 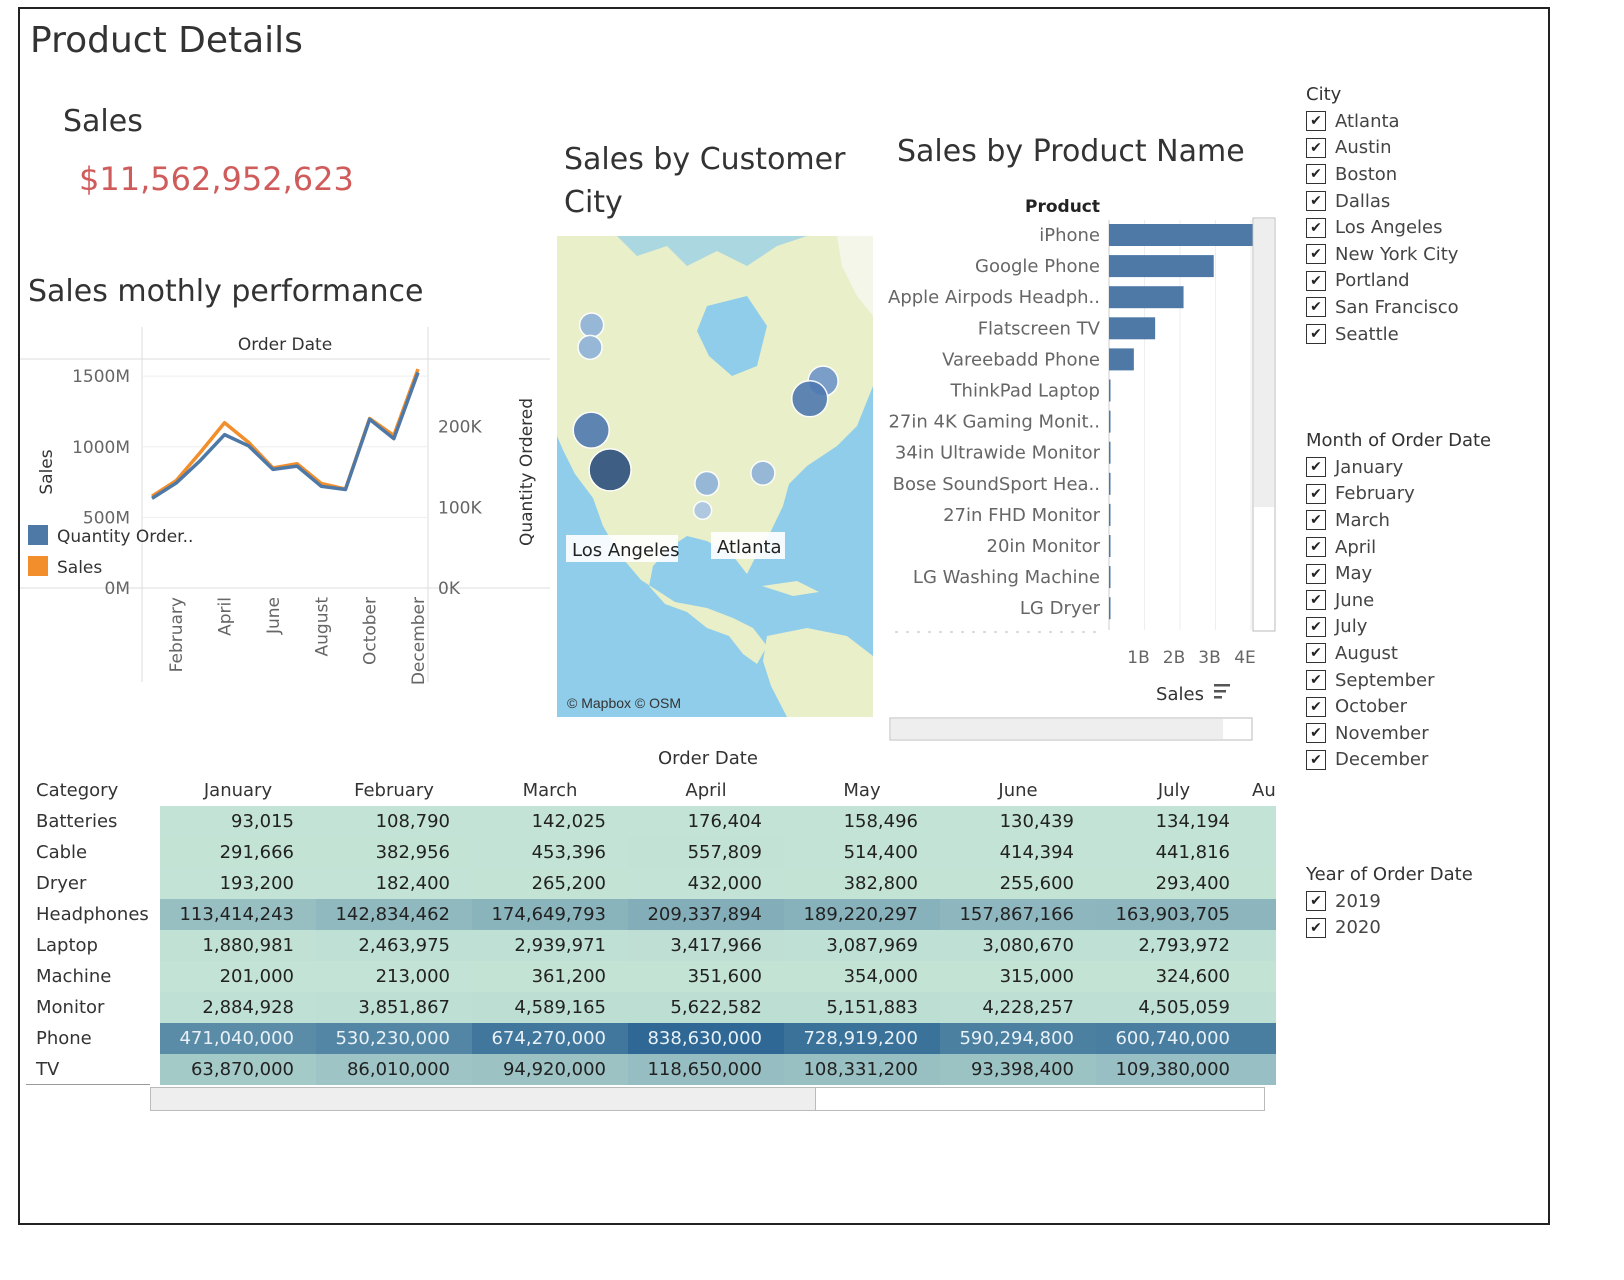 What do you see at coordinates (1181, 235) in the screenshot?
I see `bar-iphone` at bounding box center [1181, 235].